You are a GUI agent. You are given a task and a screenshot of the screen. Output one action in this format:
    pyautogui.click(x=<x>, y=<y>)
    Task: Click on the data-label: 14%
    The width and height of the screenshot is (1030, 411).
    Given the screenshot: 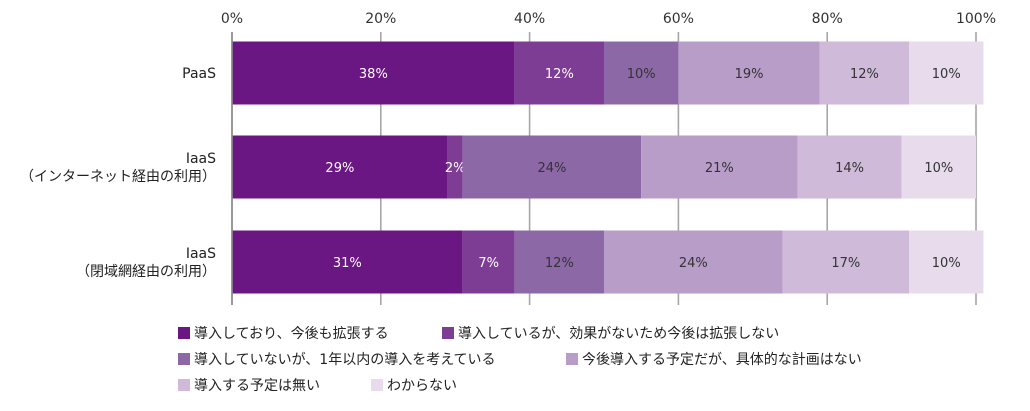 What is the action you would take?
    pyautogui.click(x=849, y=168)
    